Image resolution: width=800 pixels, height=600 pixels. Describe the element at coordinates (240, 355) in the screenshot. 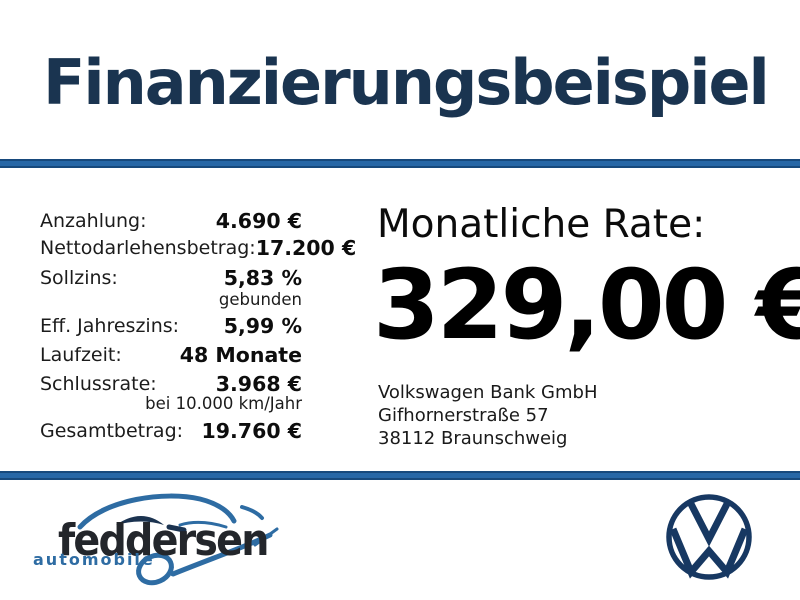

I see `row-value: 48 Monate` at that location.